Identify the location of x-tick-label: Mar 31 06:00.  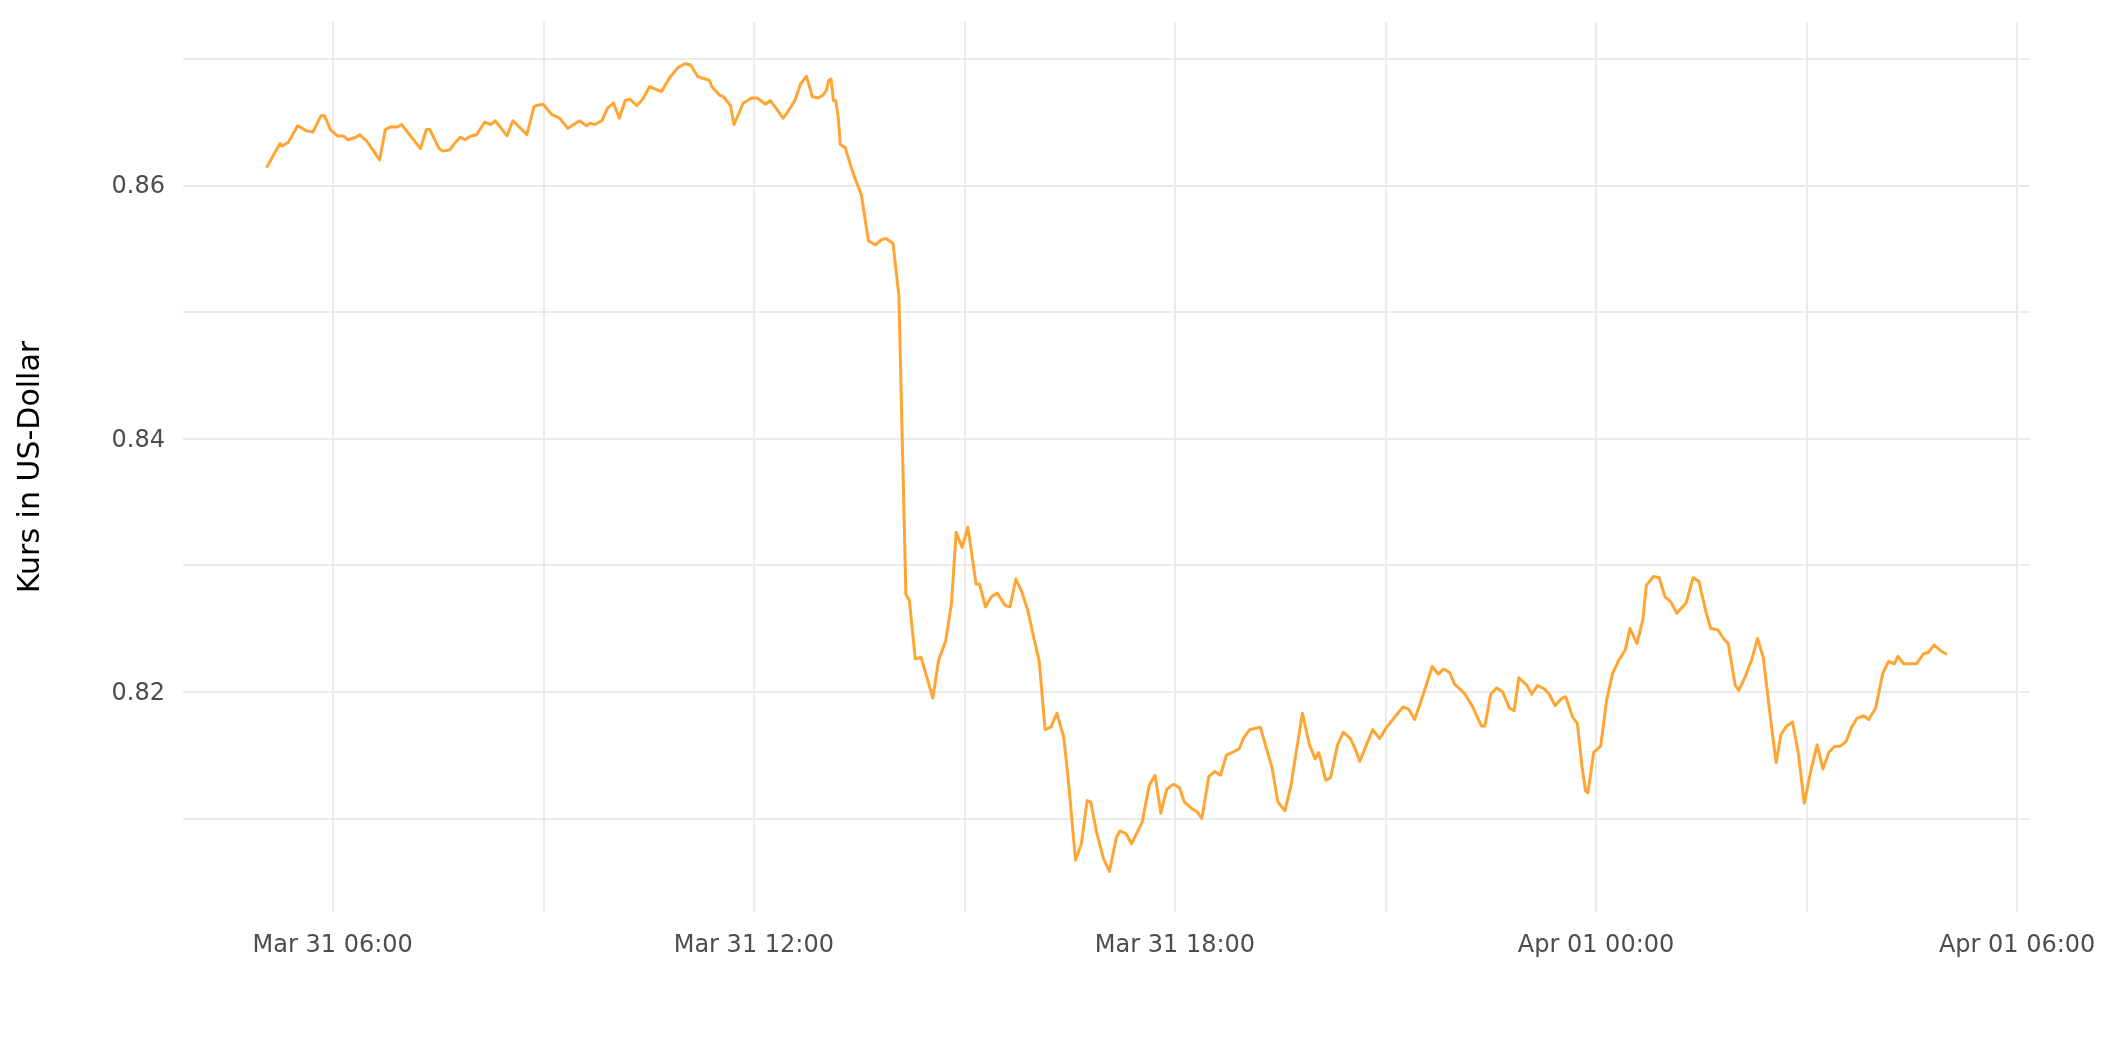
(332, 944).